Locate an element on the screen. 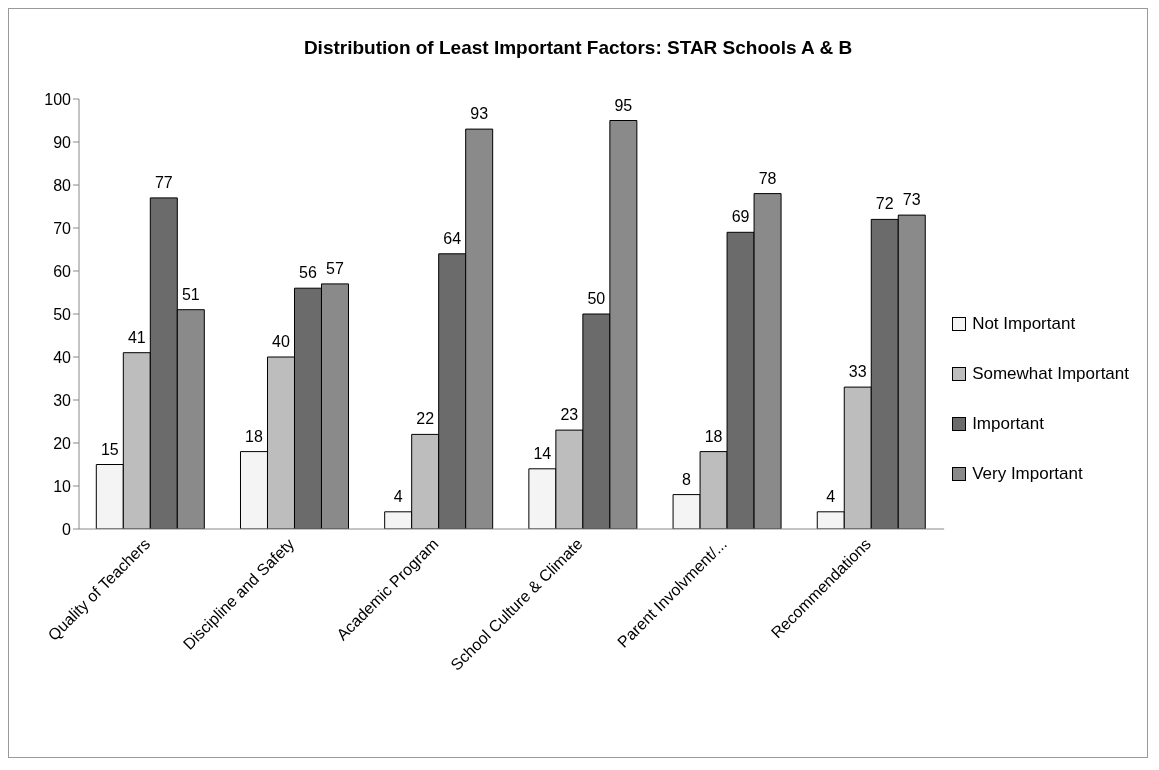 The image size is (1159, 770). data-label: 64 is located at coordinates (452, 238).